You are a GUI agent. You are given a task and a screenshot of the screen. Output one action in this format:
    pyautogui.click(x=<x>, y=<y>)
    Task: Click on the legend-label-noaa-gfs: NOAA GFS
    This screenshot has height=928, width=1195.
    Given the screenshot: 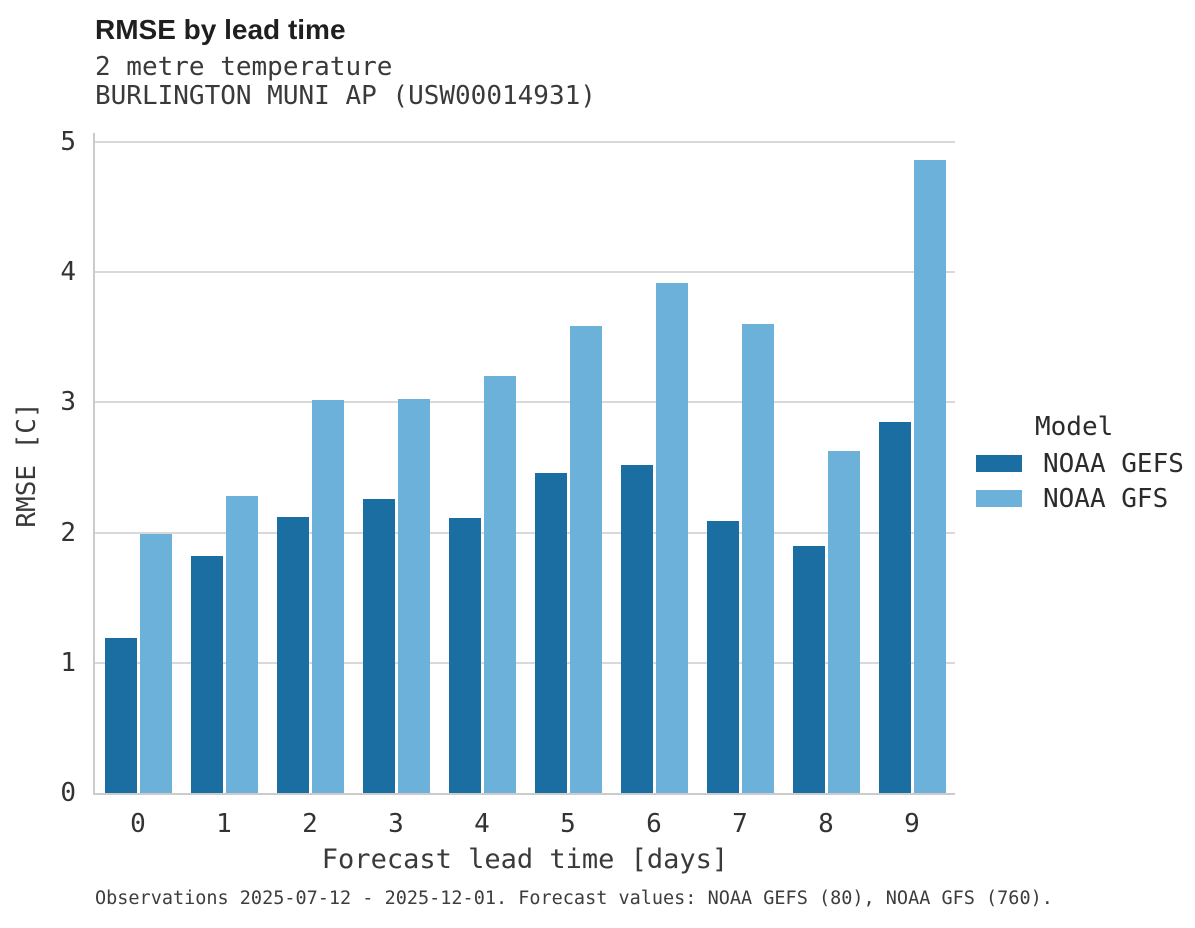 What is the action you would take?
    pyautogui.click(x=1106, y=498)
    